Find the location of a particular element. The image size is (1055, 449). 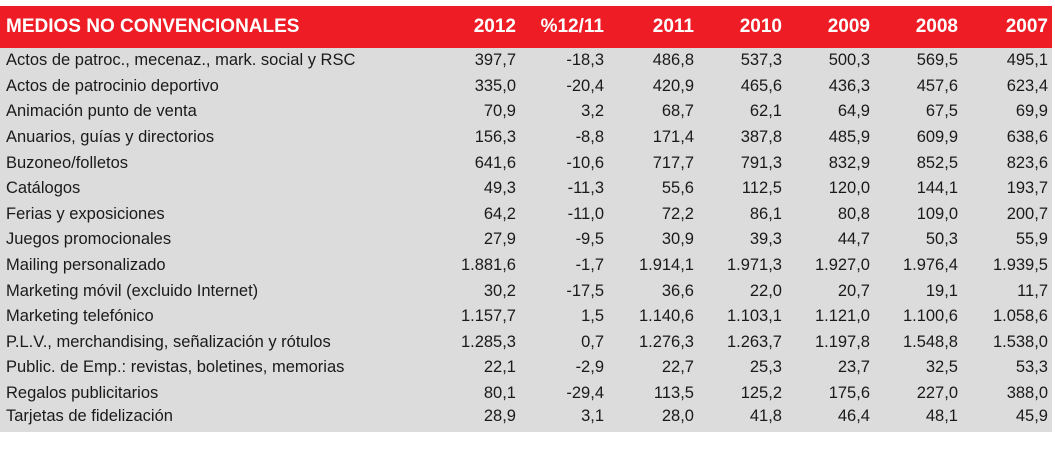

table-cell: 69,9 is located at coordinates (1031, 111).